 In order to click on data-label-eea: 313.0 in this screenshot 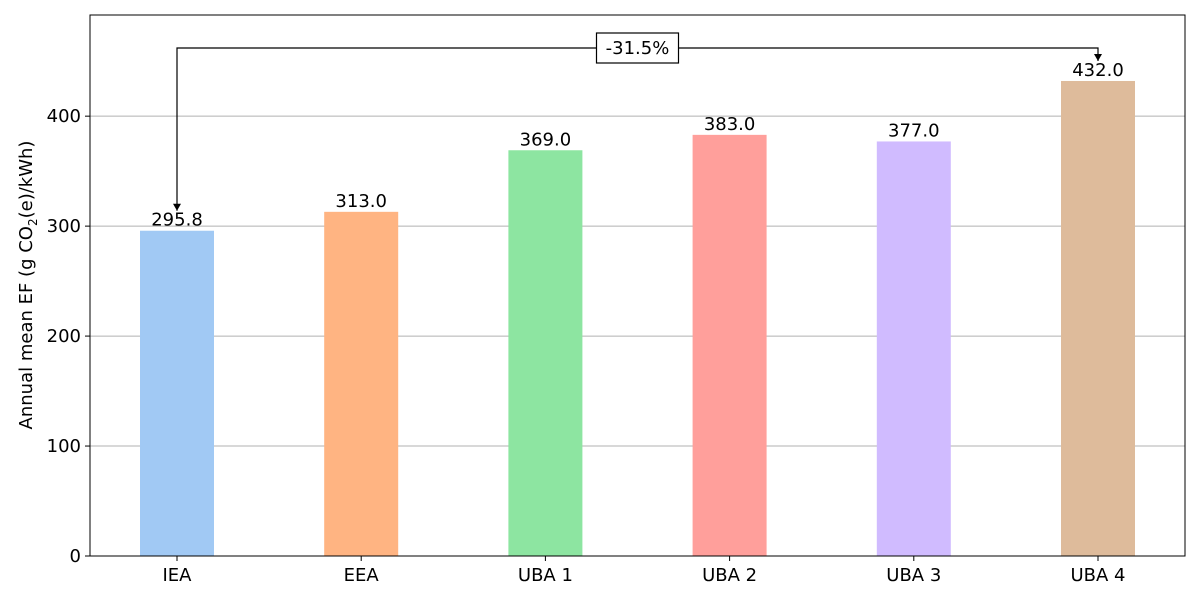, I will do `click(361, 201)`.